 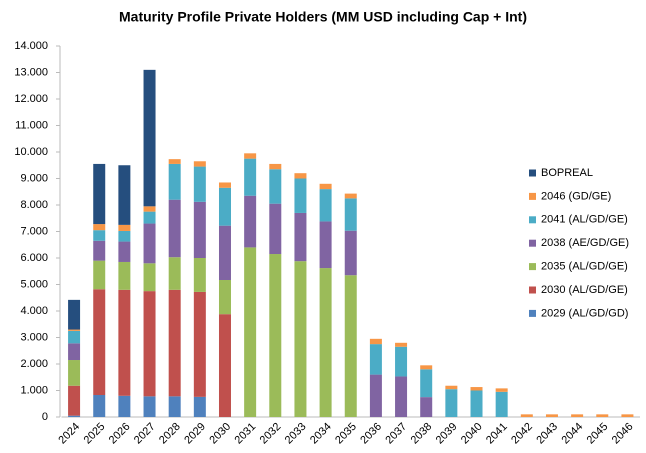 What do you see at coordinates (576, 196) in the screenshot?
I see `legend-label: 2046 (GD/GE)` at bounding box center [576, 196].